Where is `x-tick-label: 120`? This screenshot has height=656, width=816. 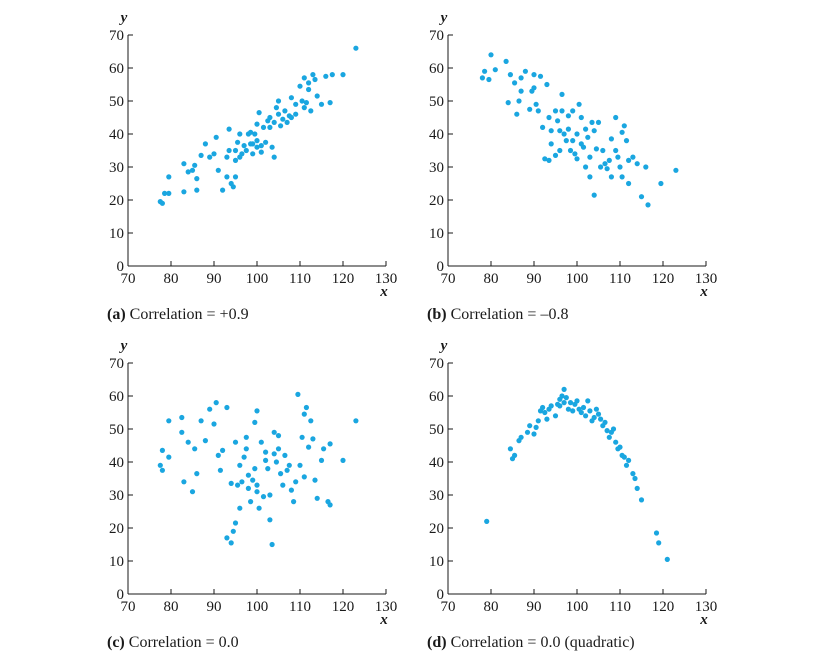 x-tick-label: 120 is located at coordinates (663, 607).